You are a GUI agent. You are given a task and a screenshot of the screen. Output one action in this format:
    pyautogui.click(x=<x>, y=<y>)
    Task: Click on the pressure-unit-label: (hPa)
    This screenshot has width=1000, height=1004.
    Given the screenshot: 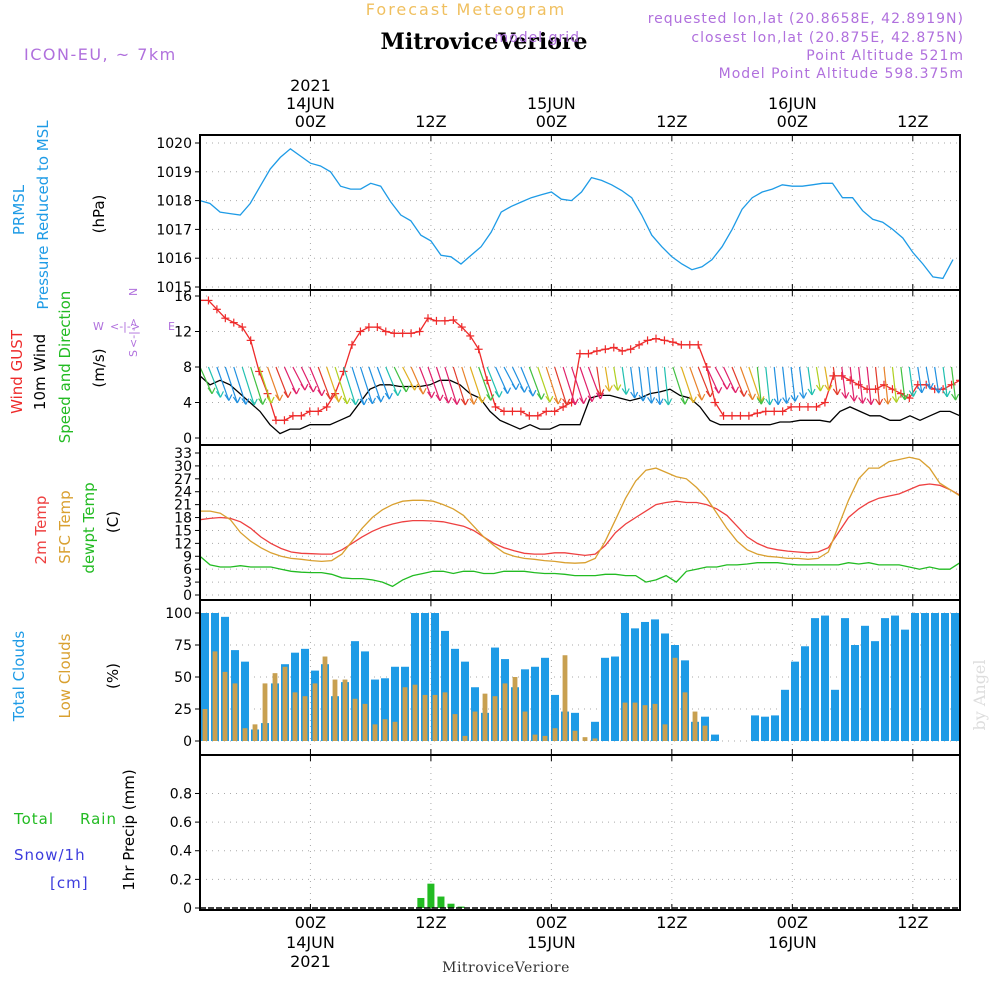 What is the action you would take?
    pyautogui.click(x=99, y=214)
    